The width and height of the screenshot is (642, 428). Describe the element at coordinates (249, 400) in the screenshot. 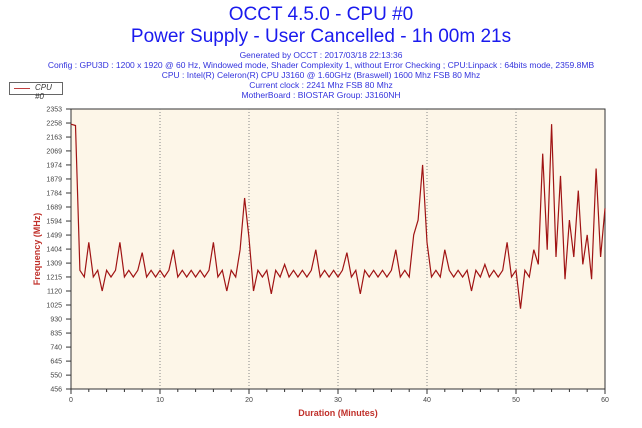

I see `x-tick-label: 20` at that location.